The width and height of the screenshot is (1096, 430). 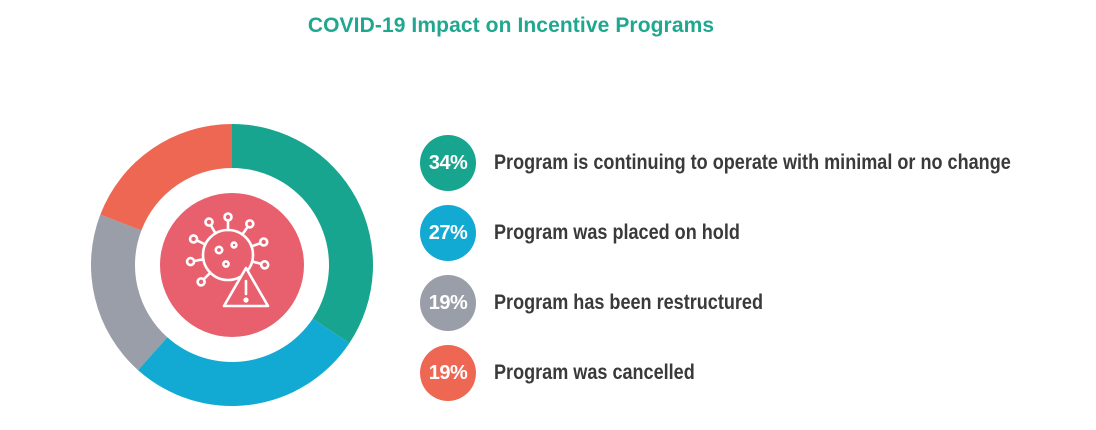 What do you see at coordinates (750, 373) in the screenshot?
I see `legend-item: 19% Program was cancelled` at bounding box center [750, 373].